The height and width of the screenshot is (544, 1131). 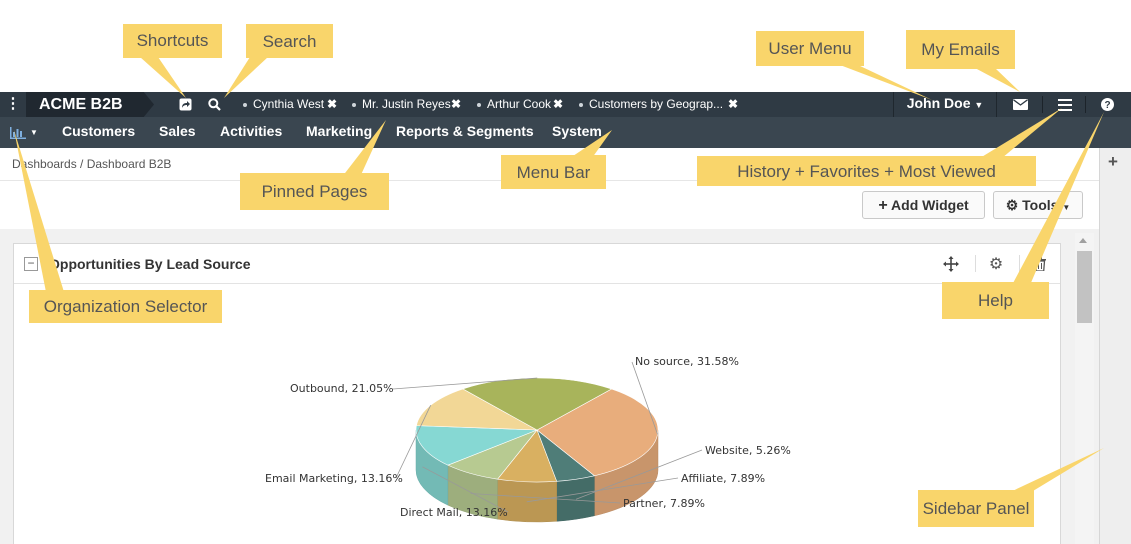 I want to click on envelope-icon, so click(x=1020, y=104).